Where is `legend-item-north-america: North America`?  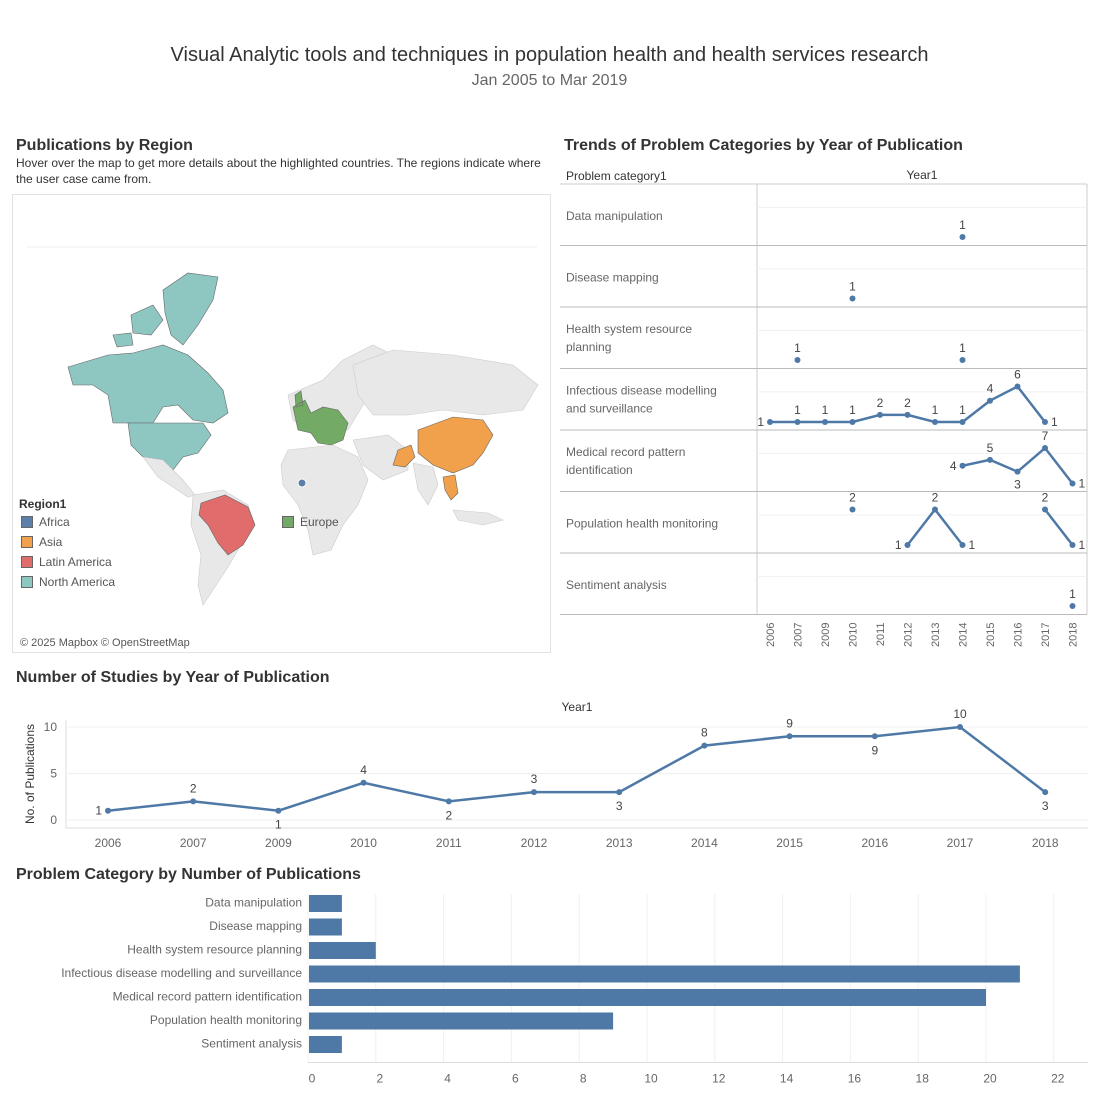 legend-item-north-america: North America is located at coordinates (68, 582).